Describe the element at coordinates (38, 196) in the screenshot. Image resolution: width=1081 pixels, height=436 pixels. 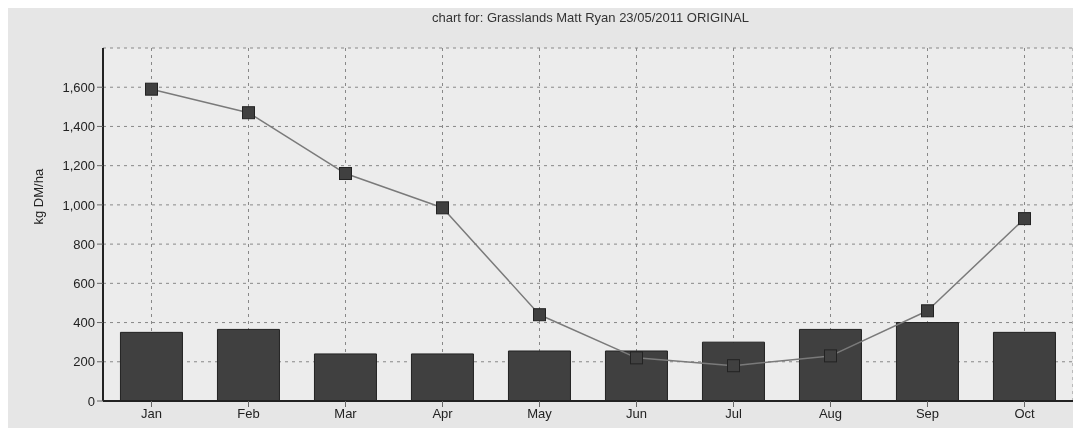
I see `y-axis-title: kg DM/ha` at that location.